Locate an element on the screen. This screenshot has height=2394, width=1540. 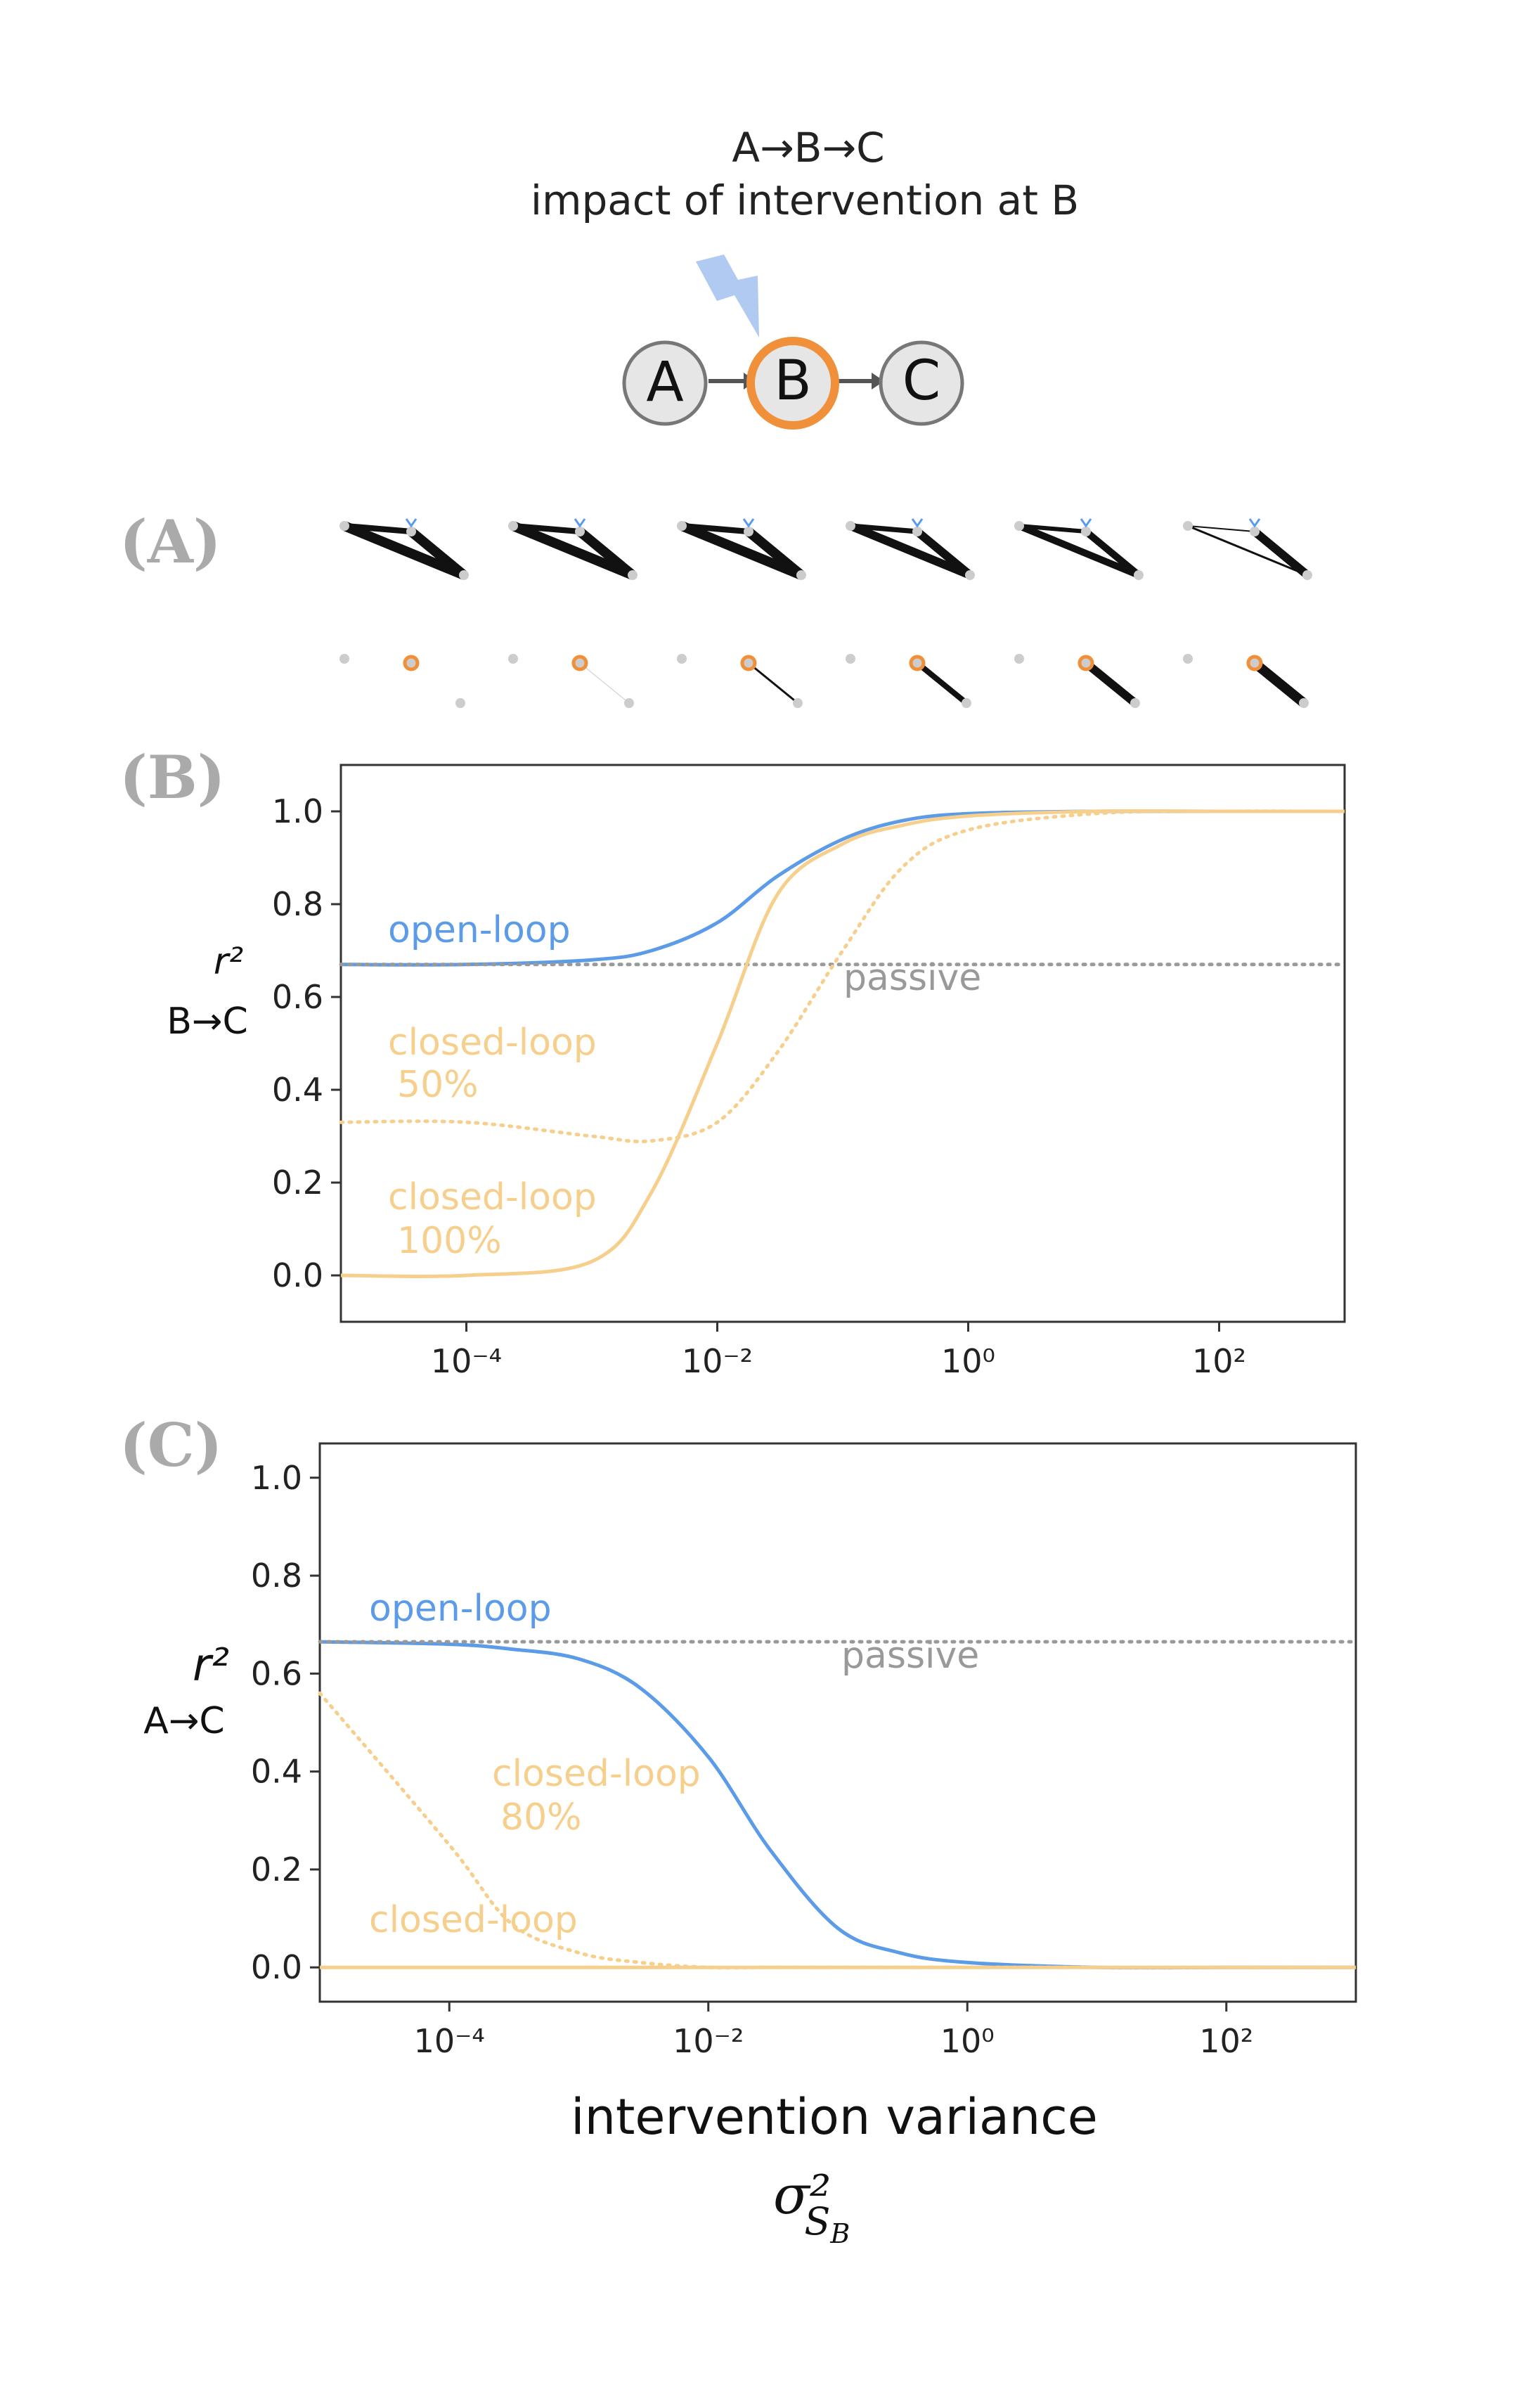
chart-b-ytick-label: 0.4 is located at coordinates (297, 1090).